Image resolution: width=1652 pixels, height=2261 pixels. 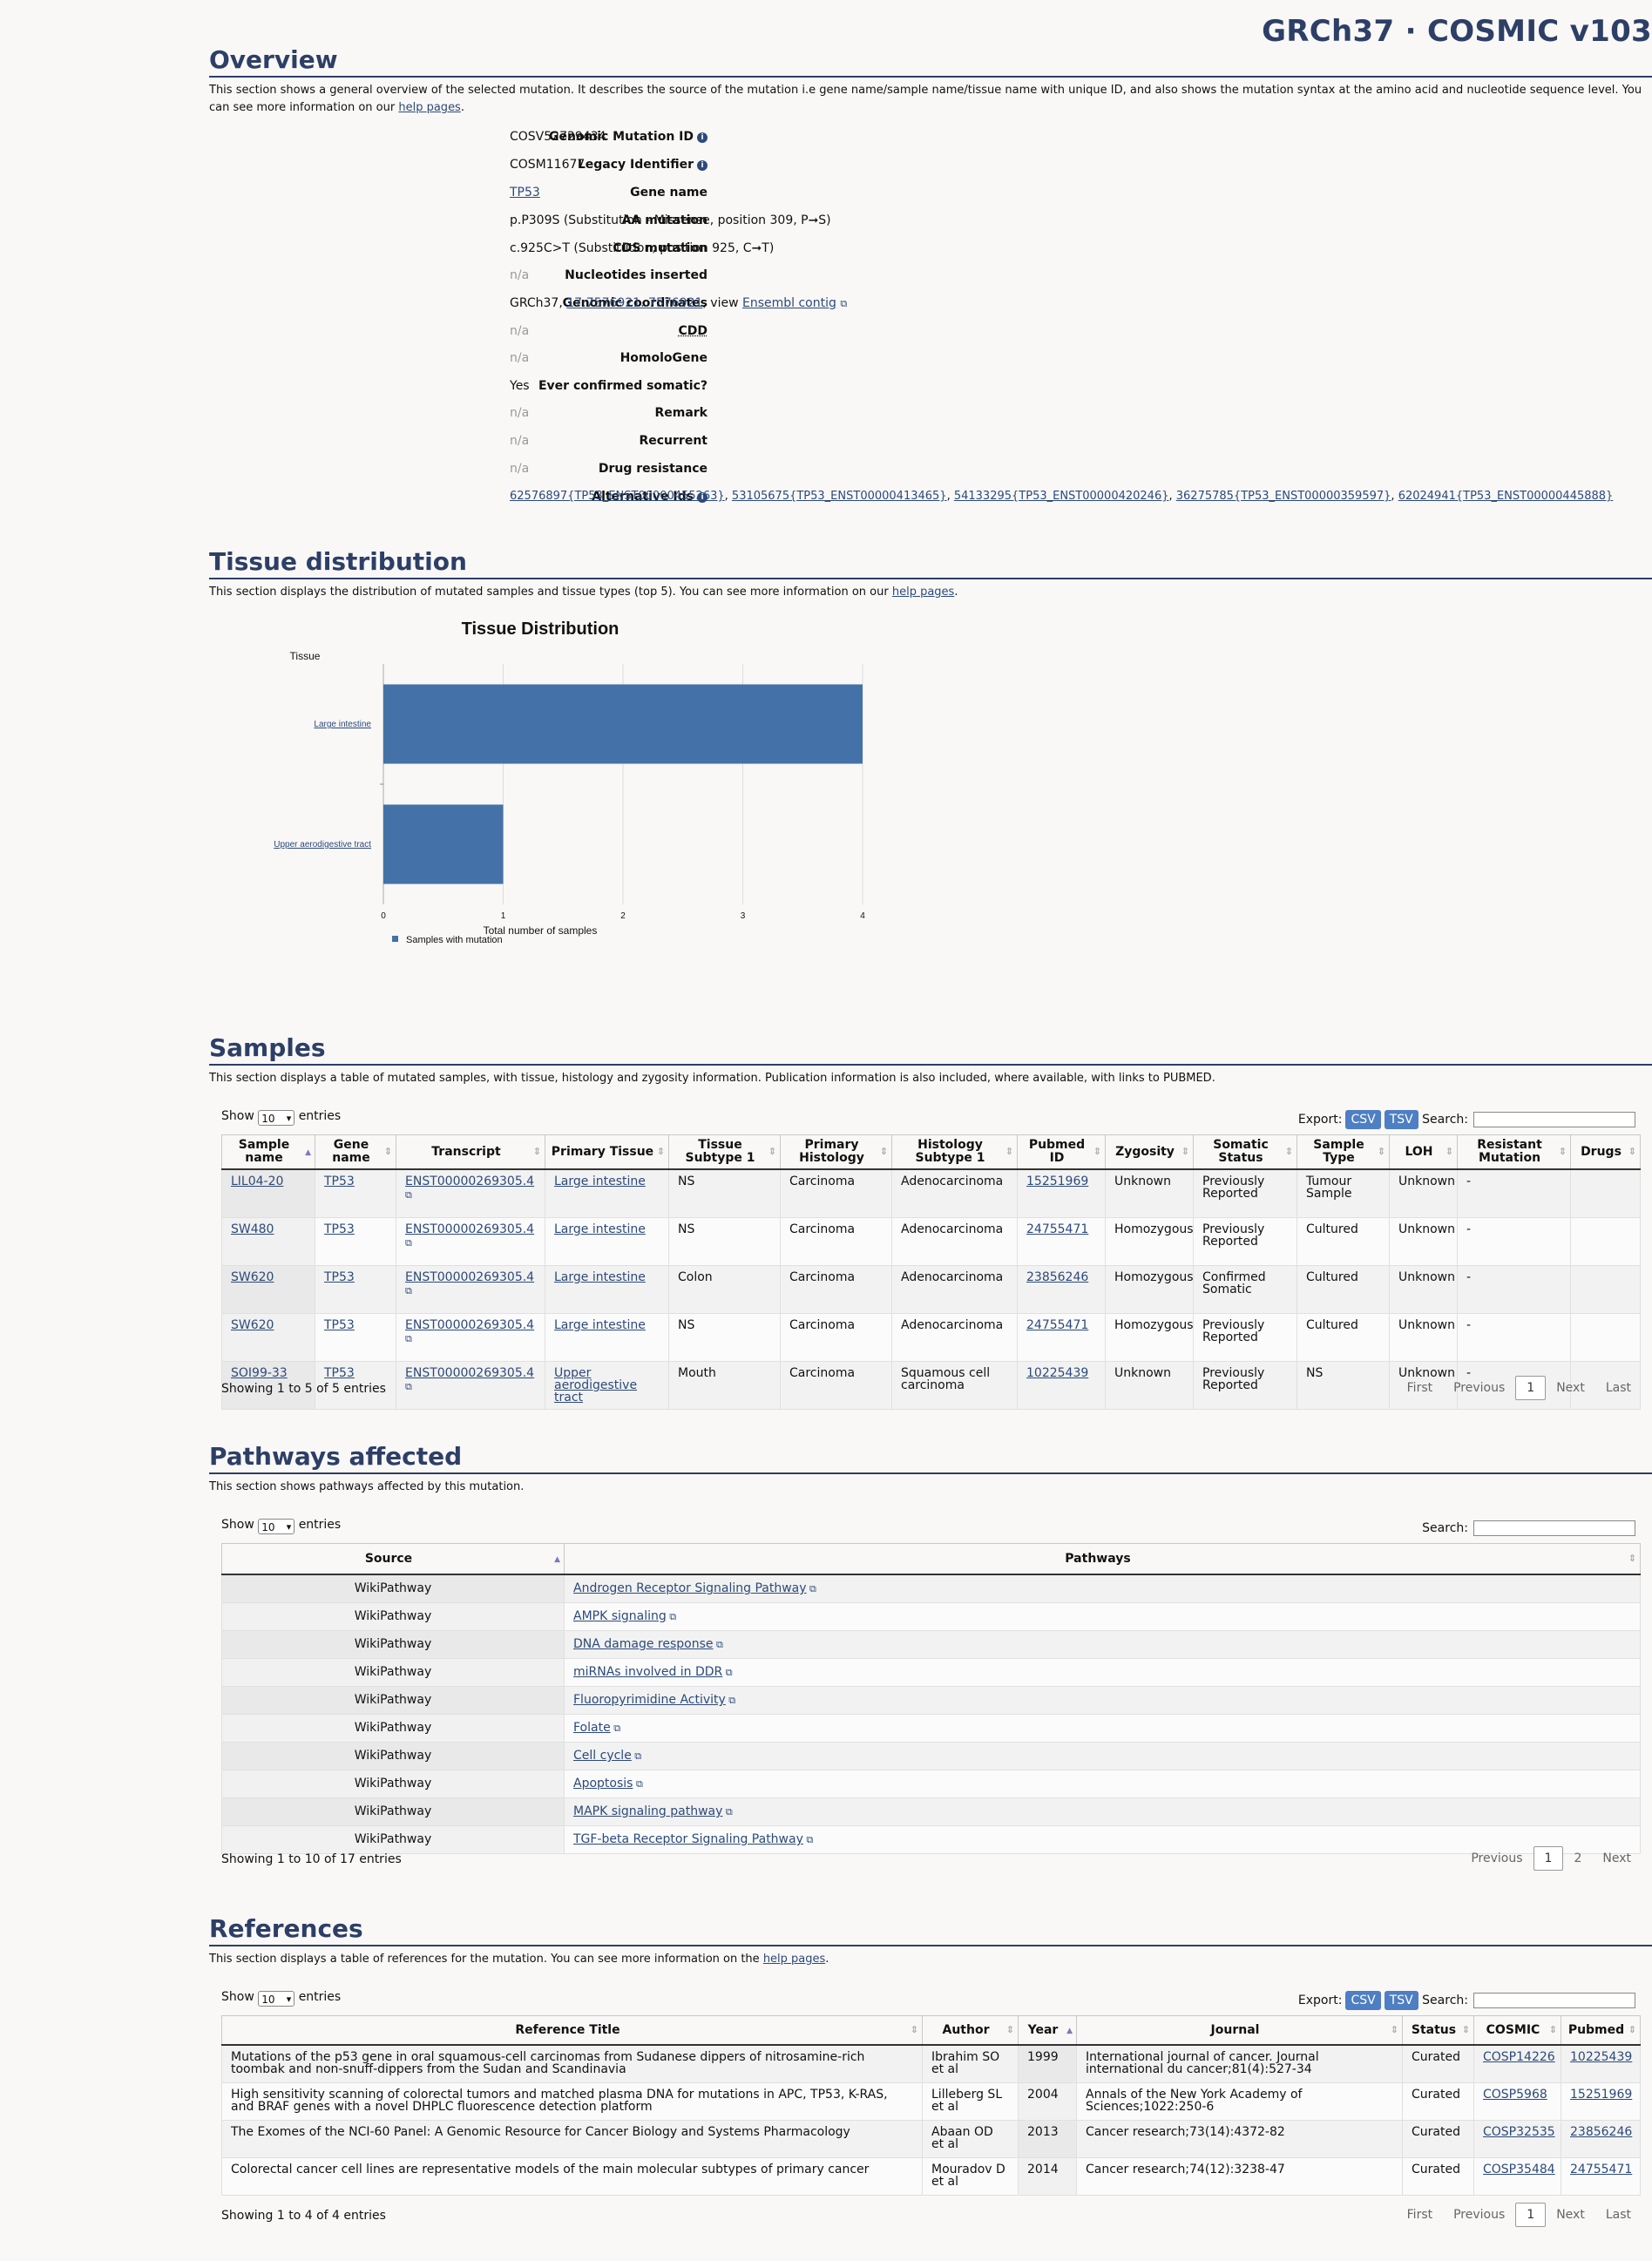 I want to click on column-header: Tissue Subtype 1, so click(x=724, y=1152).